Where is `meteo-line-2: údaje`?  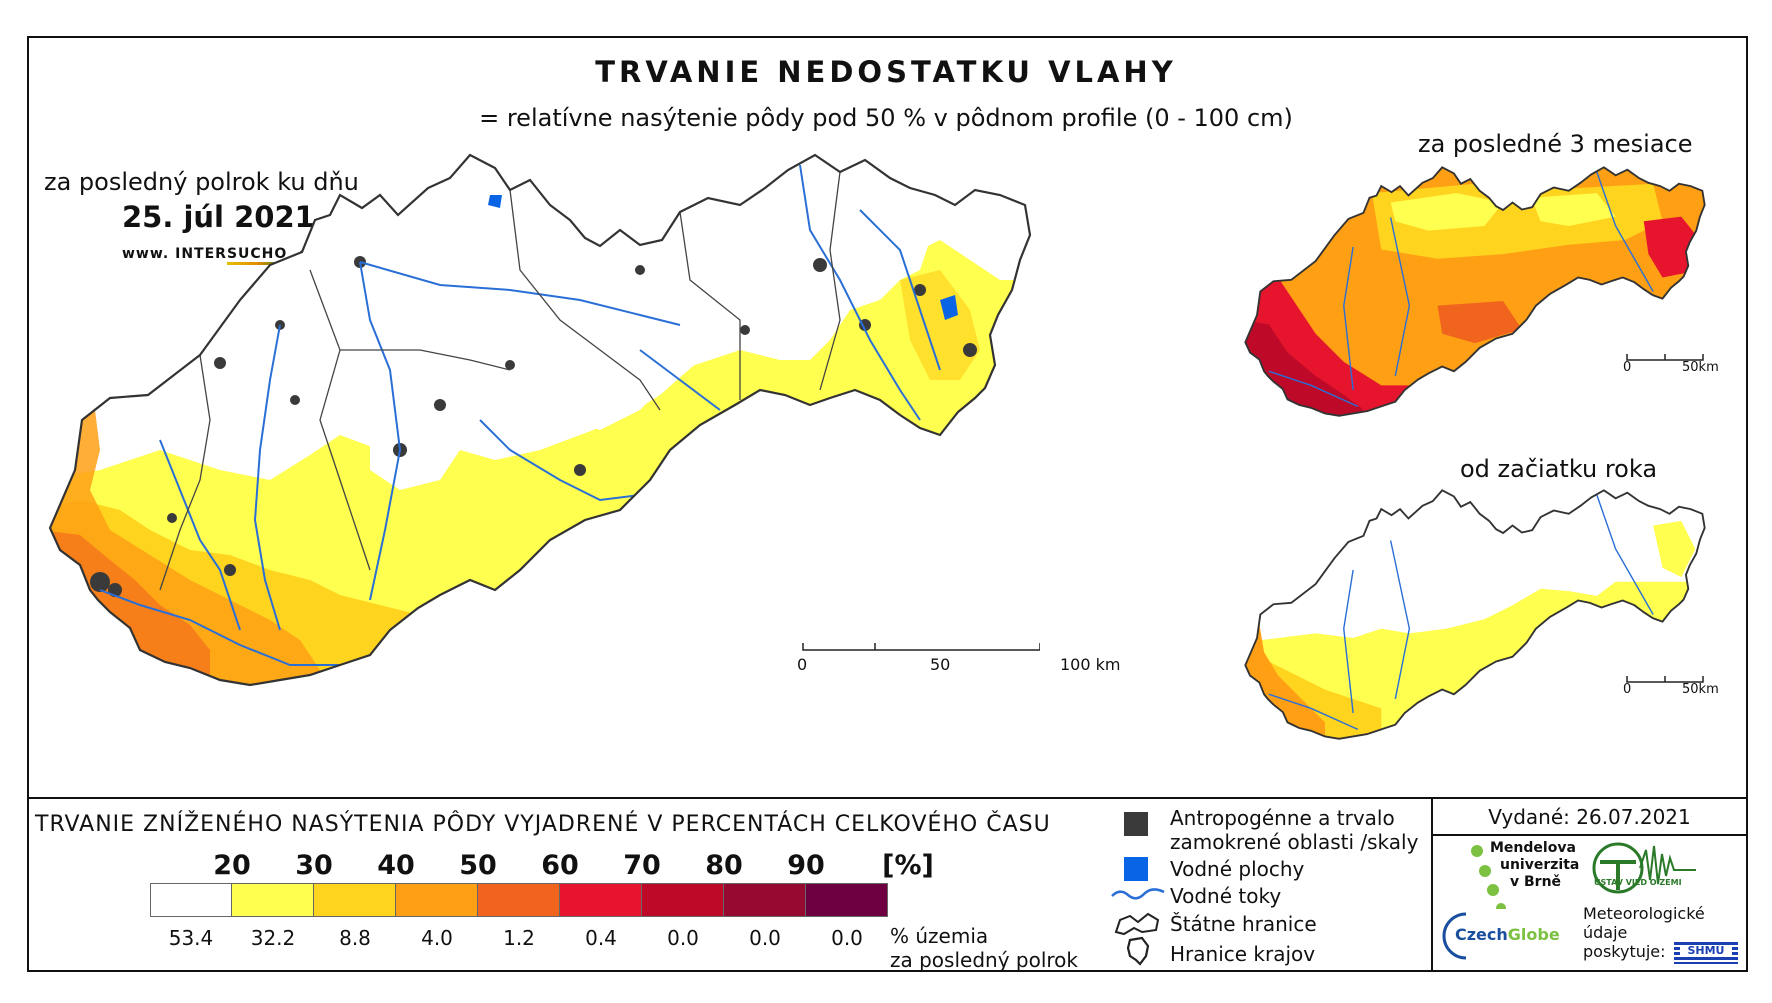
meteo-line-2: údaje is located at coordinates (1605, 932).